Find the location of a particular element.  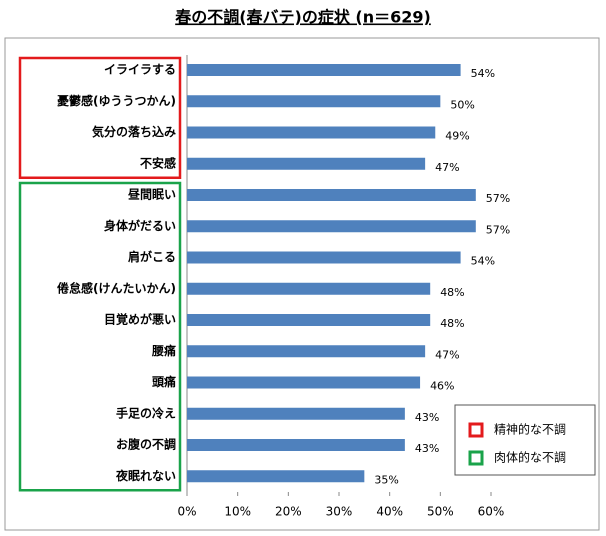

category-label: 気分の落ち込み is located at coordinates (134, 131).